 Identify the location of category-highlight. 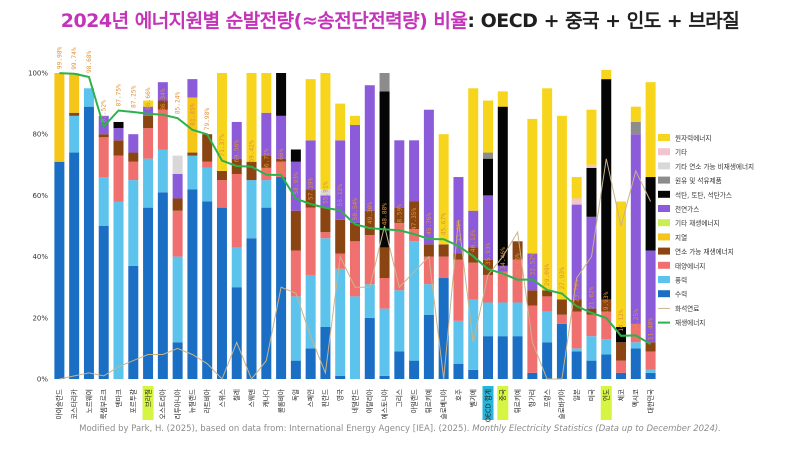
(488, 403).